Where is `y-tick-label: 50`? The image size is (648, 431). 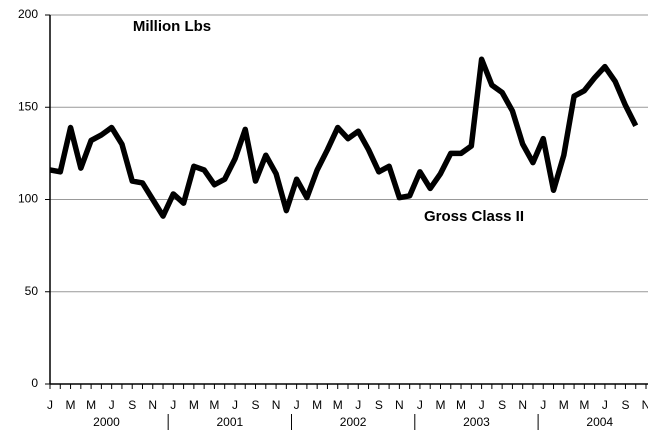 y-tick-label: 50 is located at coordinates (32, 291).